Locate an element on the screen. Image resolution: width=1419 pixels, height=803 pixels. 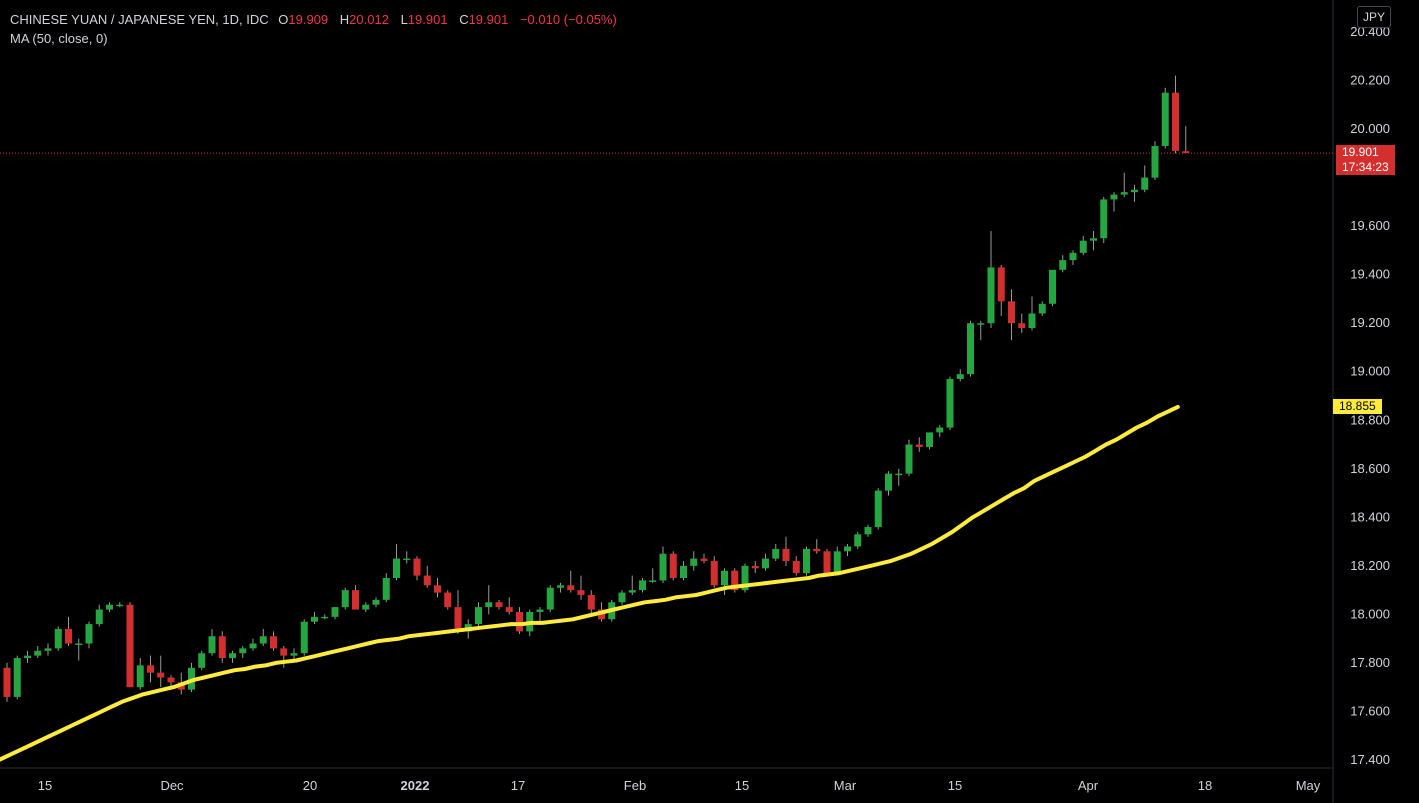
currency-button: JPY is located at coordinates (1374, 17).